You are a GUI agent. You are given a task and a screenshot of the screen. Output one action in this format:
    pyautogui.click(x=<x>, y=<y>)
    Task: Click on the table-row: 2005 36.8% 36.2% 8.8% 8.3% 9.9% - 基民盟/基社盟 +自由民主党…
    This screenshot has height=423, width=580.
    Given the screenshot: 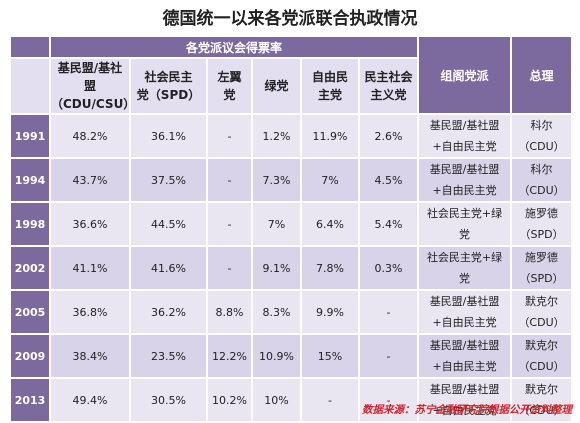 What is the action you would take?
    pyautogui.click(x=291, y=312)
    